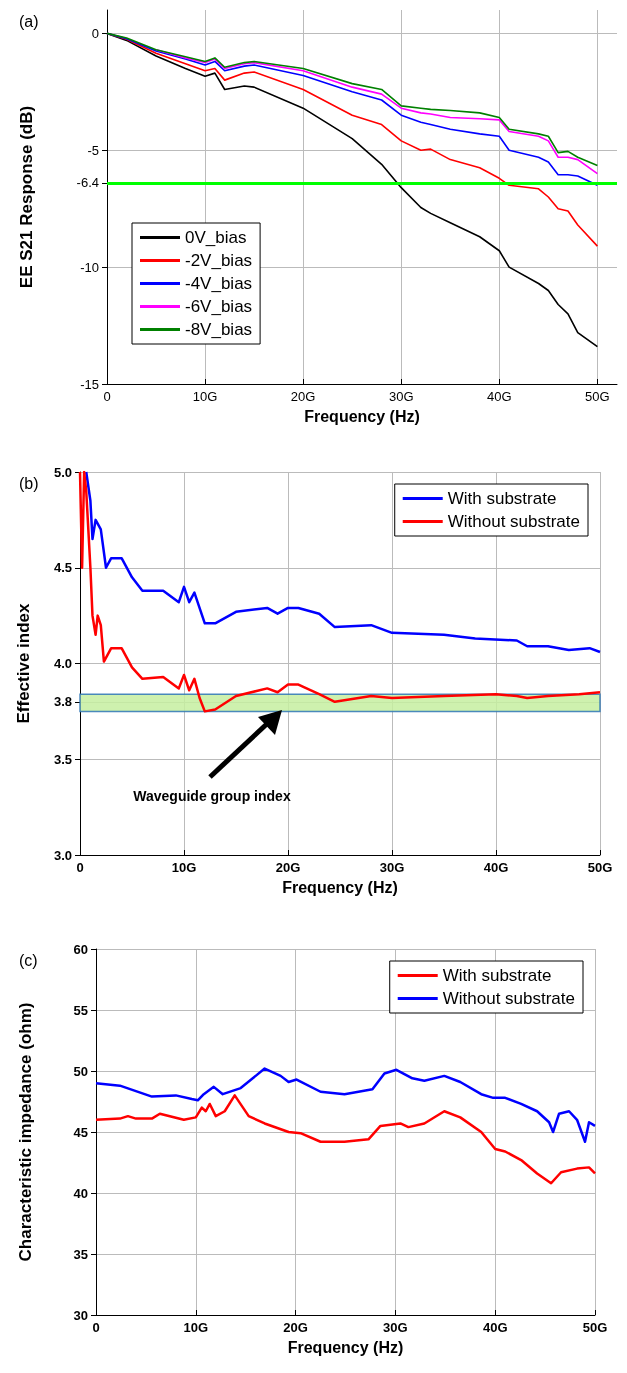 The image size is (627, 1373). What do you see at coordinates (25, 1132) in the screenshot?
I see `y-axis-title: Characteristic impedance (ohm)` at bounding box center [25, 1132].